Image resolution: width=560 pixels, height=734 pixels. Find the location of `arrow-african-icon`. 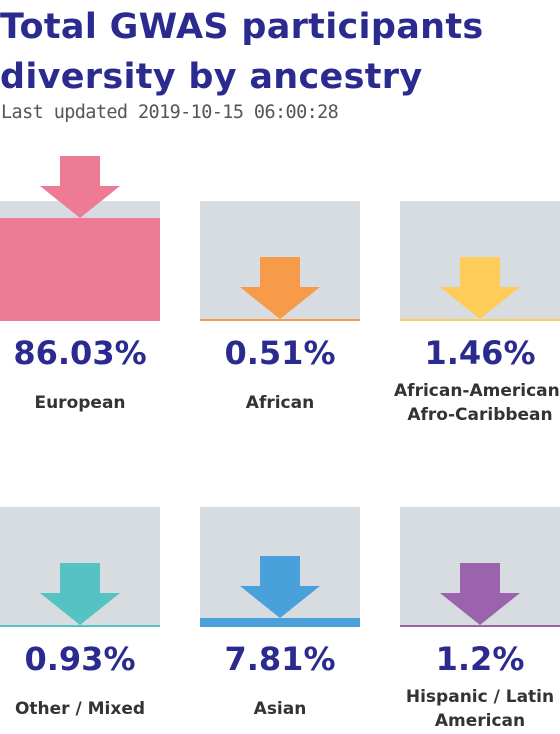

arrow-african-icon is located at coordinates (280, 288).